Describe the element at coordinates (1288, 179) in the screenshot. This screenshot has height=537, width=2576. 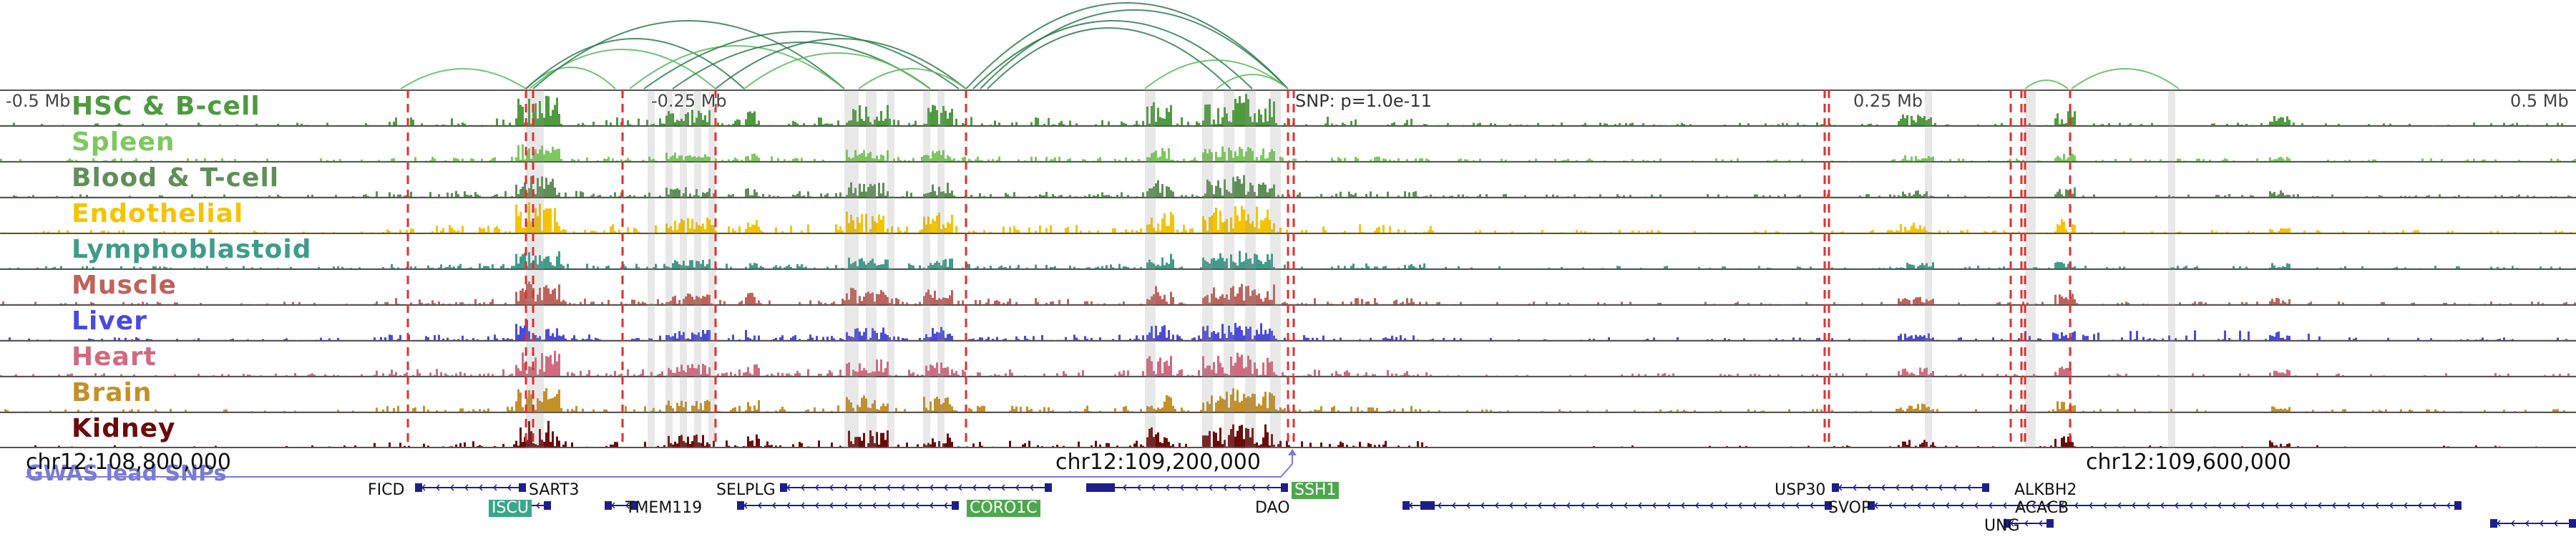
I see `track-blood-t-cell: Blood & T-cell` at that location.